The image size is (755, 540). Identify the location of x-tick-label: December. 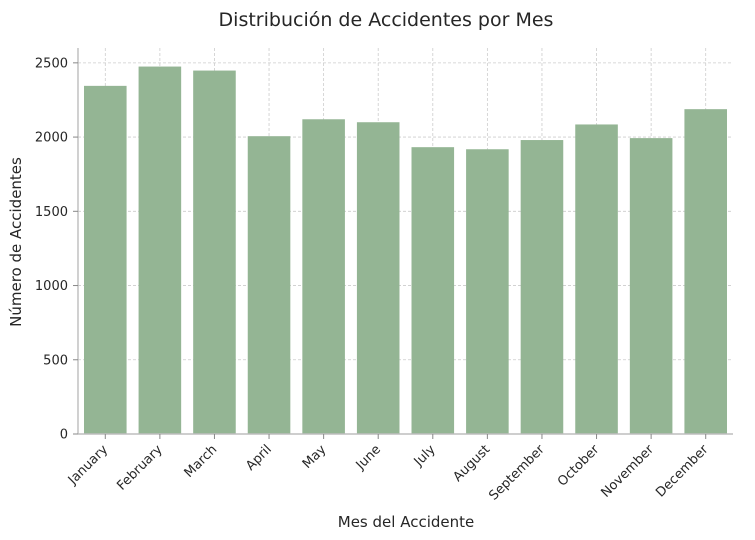
(682, 471).